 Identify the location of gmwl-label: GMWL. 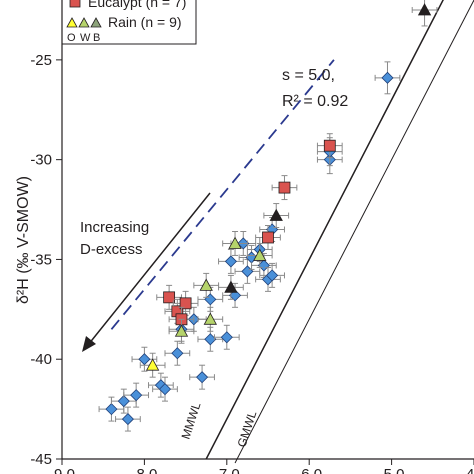
(247, 429).